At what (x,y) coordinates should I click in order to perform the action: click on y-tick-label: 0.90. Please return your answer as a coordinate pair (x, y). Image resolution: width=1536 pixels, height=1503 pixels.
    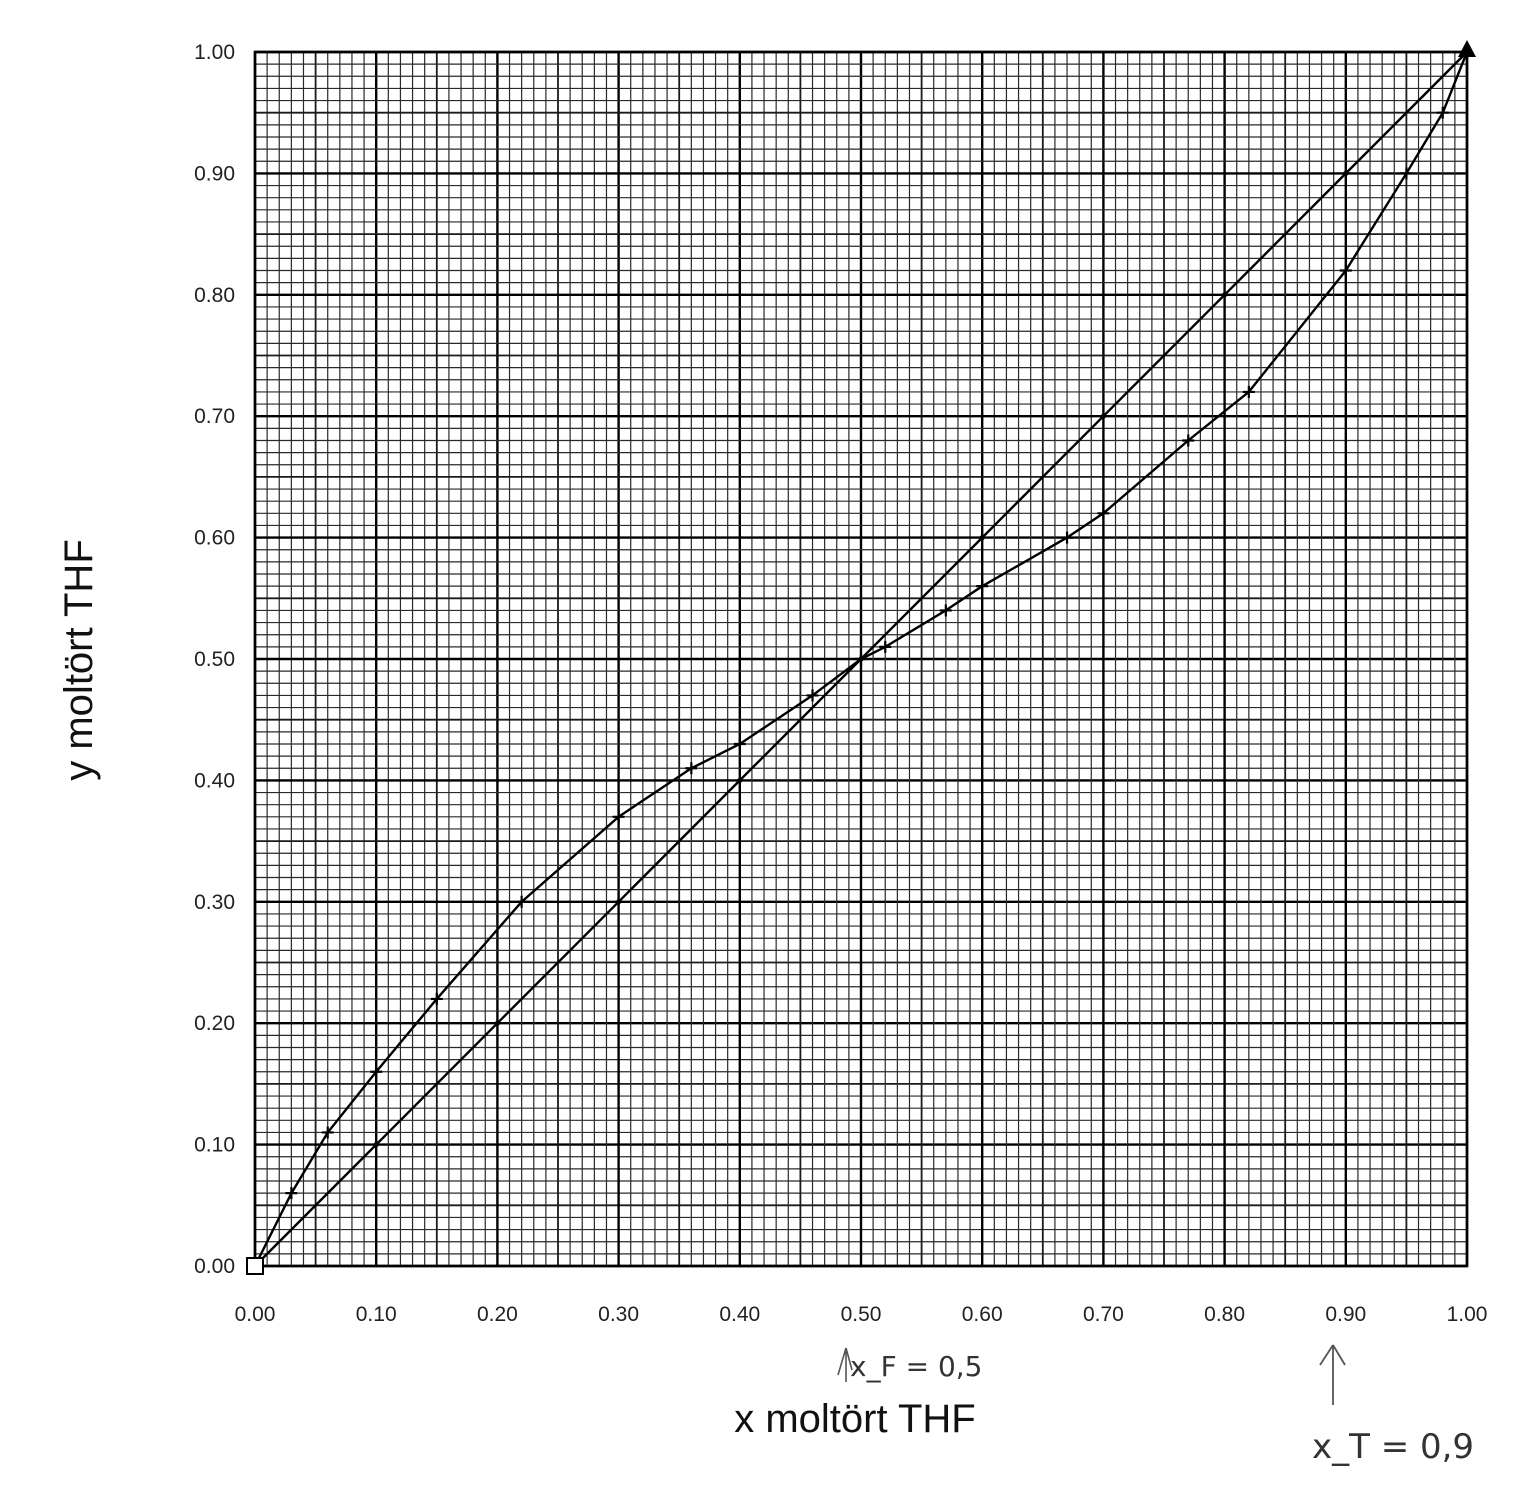
    Looking at the image, I should click on (214, 173).